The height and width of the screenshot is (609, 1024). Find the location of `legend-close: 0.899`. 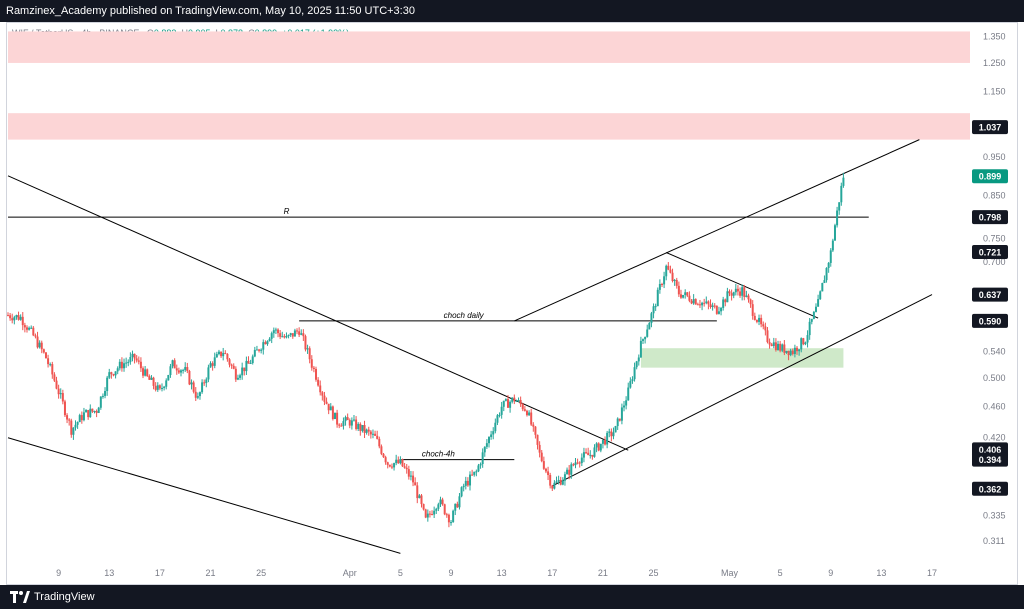

legend-close: 0.899 is located at coordinates (266, 33).